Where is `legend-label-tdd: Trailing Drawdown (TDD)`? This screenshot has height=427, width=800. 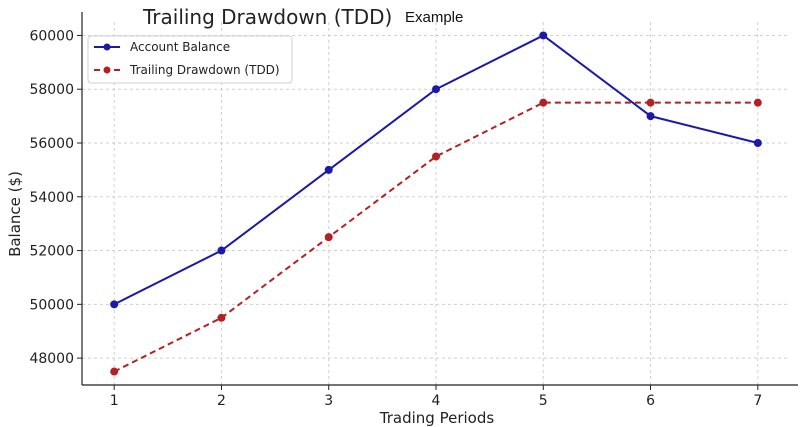
legend-label-tdd: Trailing Drawdown (TDD) is located at coordinates (204, 70).